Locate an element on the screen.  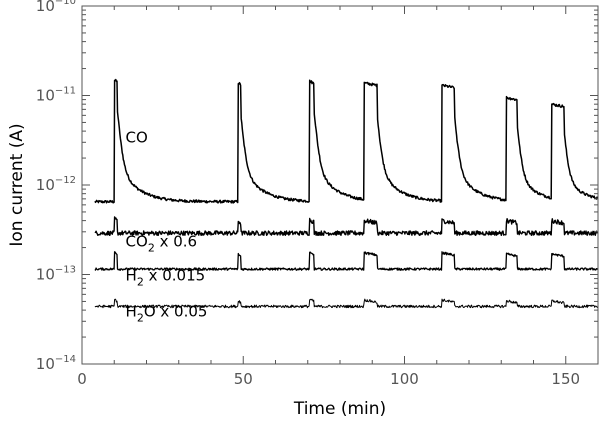
series-label-3: H2O x 0.05 is located at coordinates (167, 313).